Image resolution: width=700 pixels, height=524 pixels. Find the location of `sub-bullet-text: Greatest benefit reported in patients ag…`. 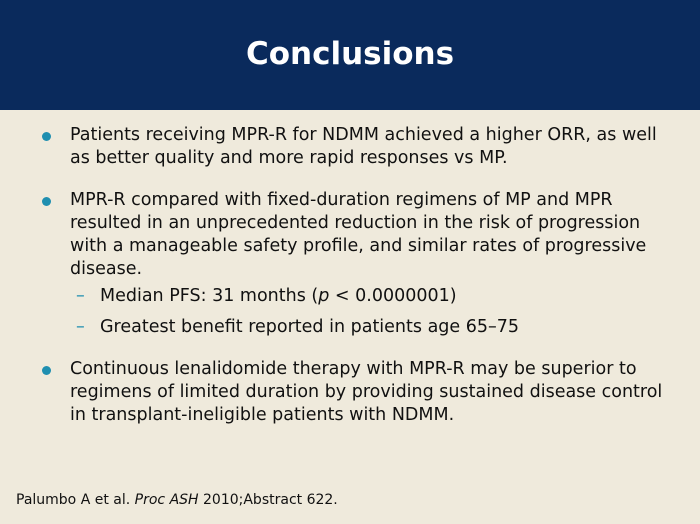

sub-bullet-text: Greatest benefit reported in patients ag… is located at coordinates (310, 327).